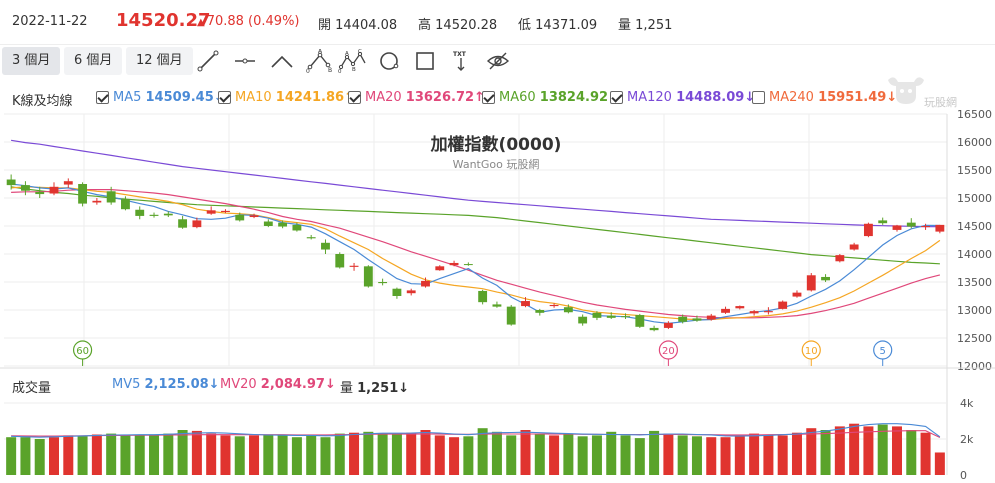  I want to click on circle-tool-icon, so click(389, 61).